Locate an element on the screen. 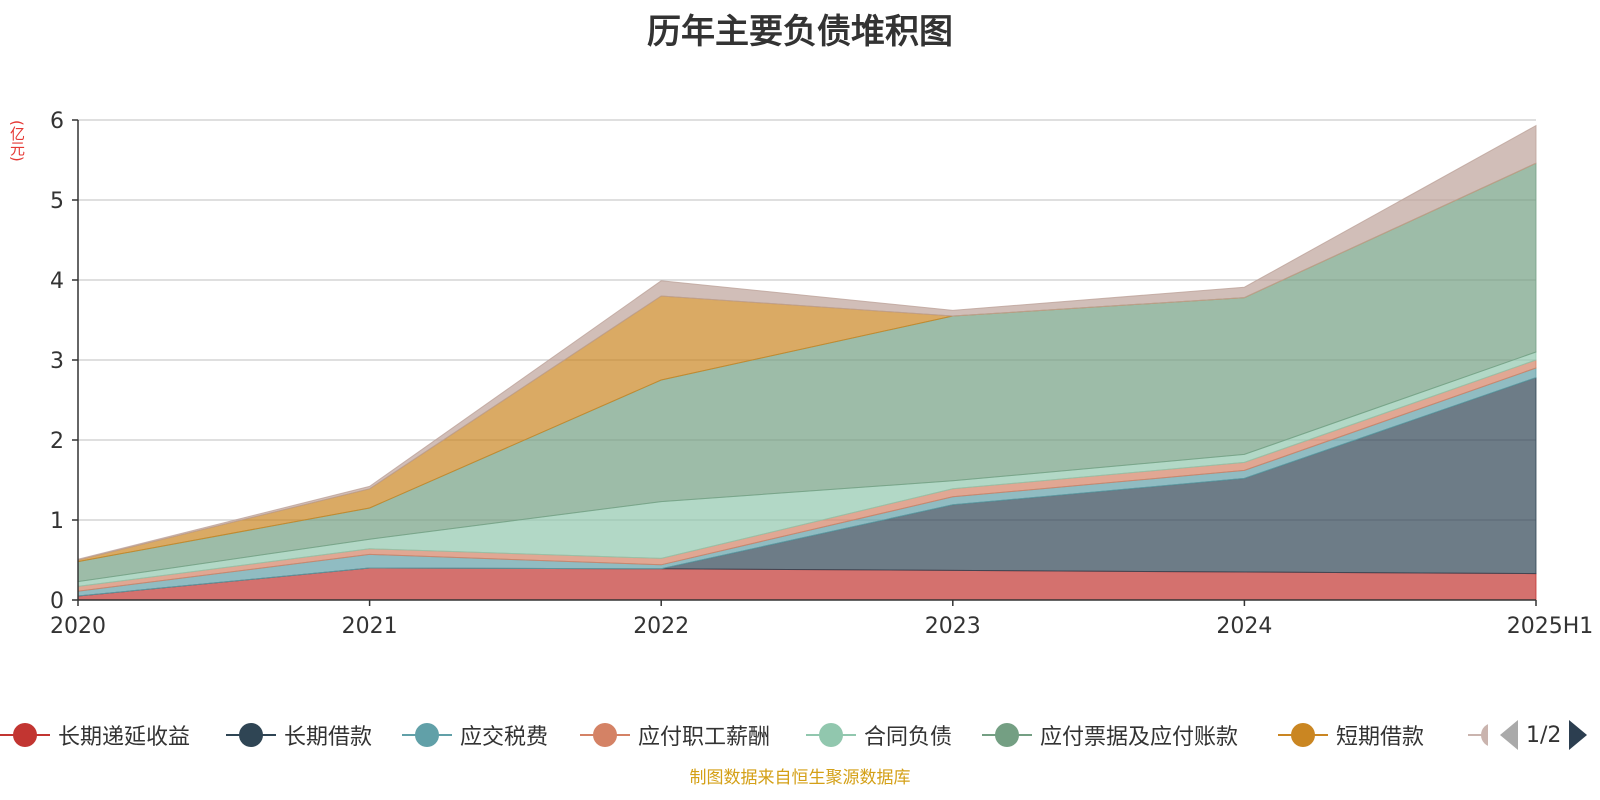 The width and height of the screenshot is (1600, 800). legend-label: 应付票据及应付账款 is located at coordinates (1139, 737).